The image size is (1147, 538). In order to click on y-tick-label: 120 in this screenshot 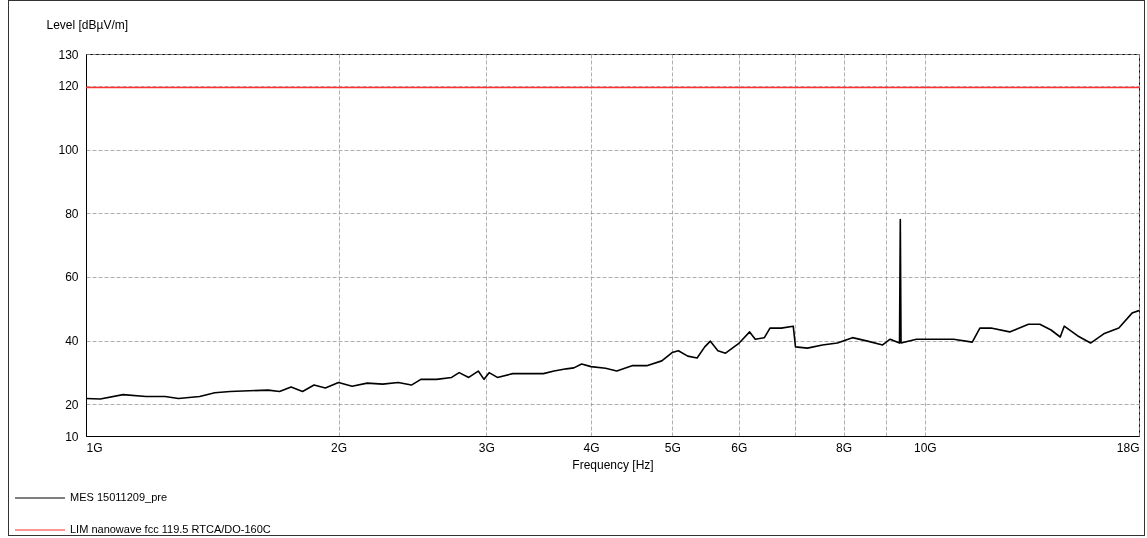, I will do `click(68, 86)`.